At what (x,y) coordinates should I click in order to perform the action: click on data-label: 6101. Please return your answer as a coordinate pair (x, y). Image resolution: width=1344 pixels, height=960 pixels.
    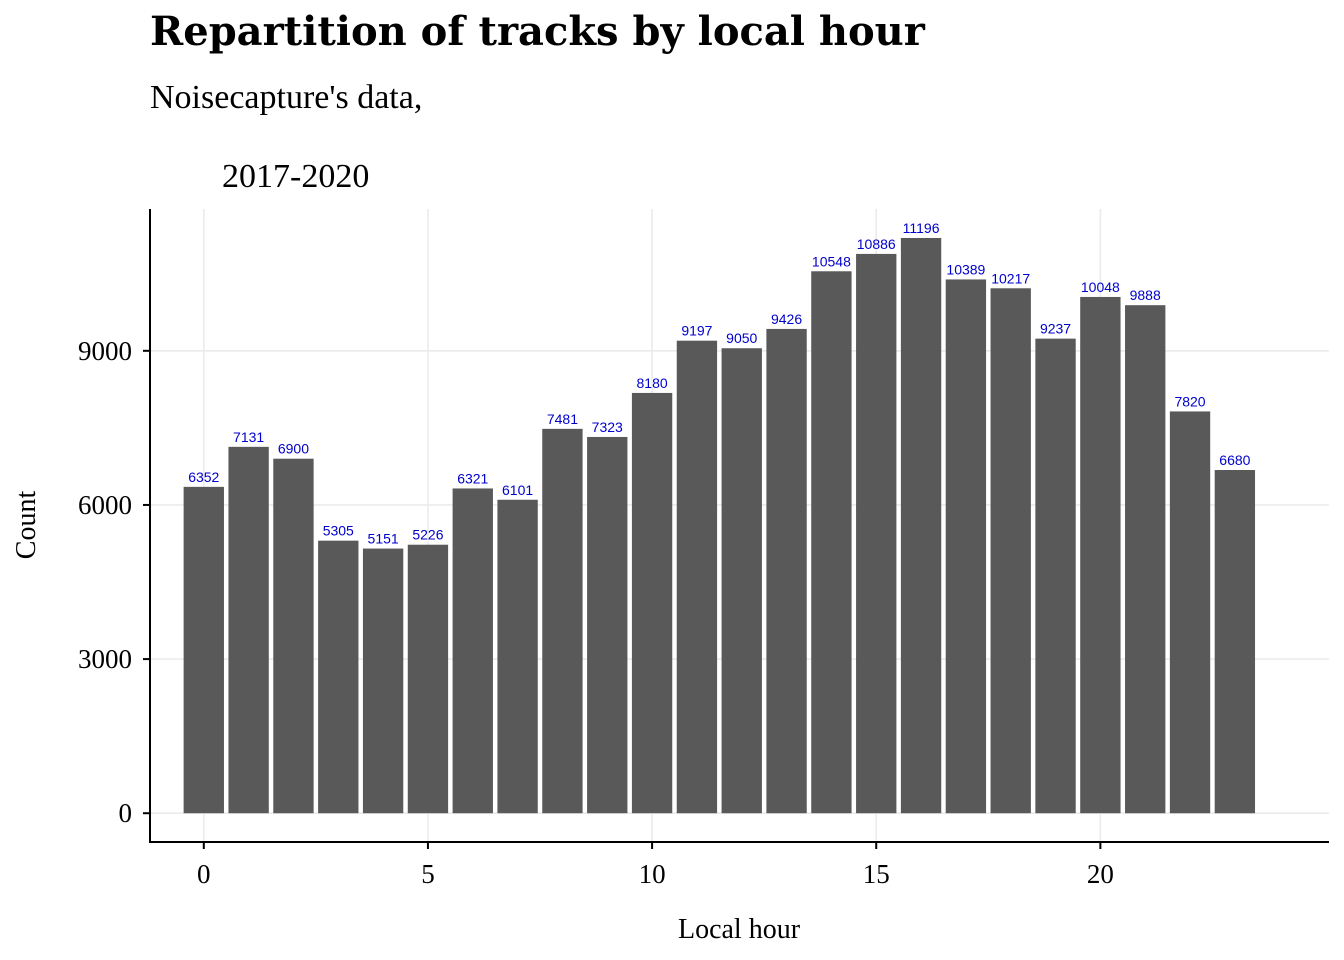
    Looking at the image, I should click on (517, 490).